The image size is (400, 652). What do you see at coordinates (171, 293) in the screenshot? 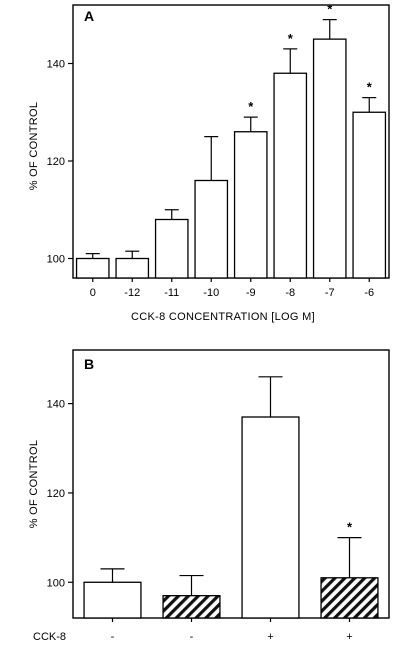
I see `x-tick-label: -11` at bounding box center [171, 293].